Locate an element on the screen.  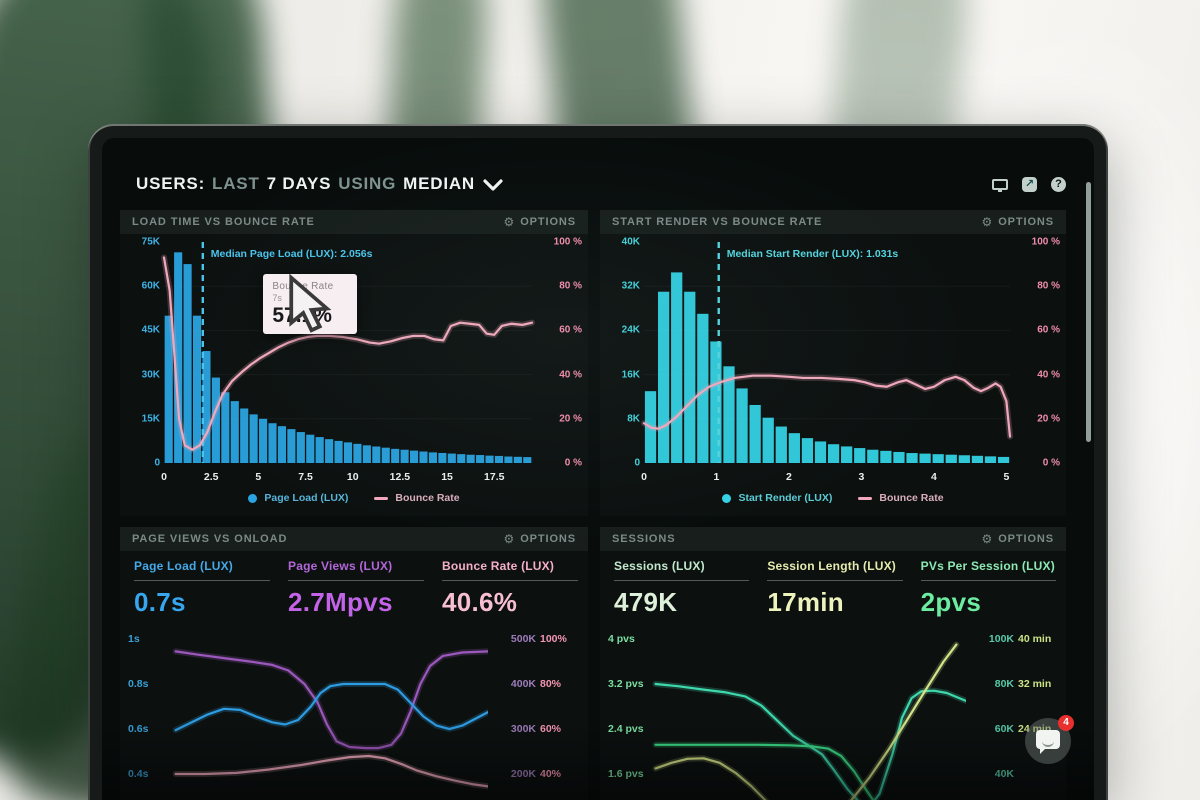
y-axis-right-tick: 40% is located at coordinates (551, 774).